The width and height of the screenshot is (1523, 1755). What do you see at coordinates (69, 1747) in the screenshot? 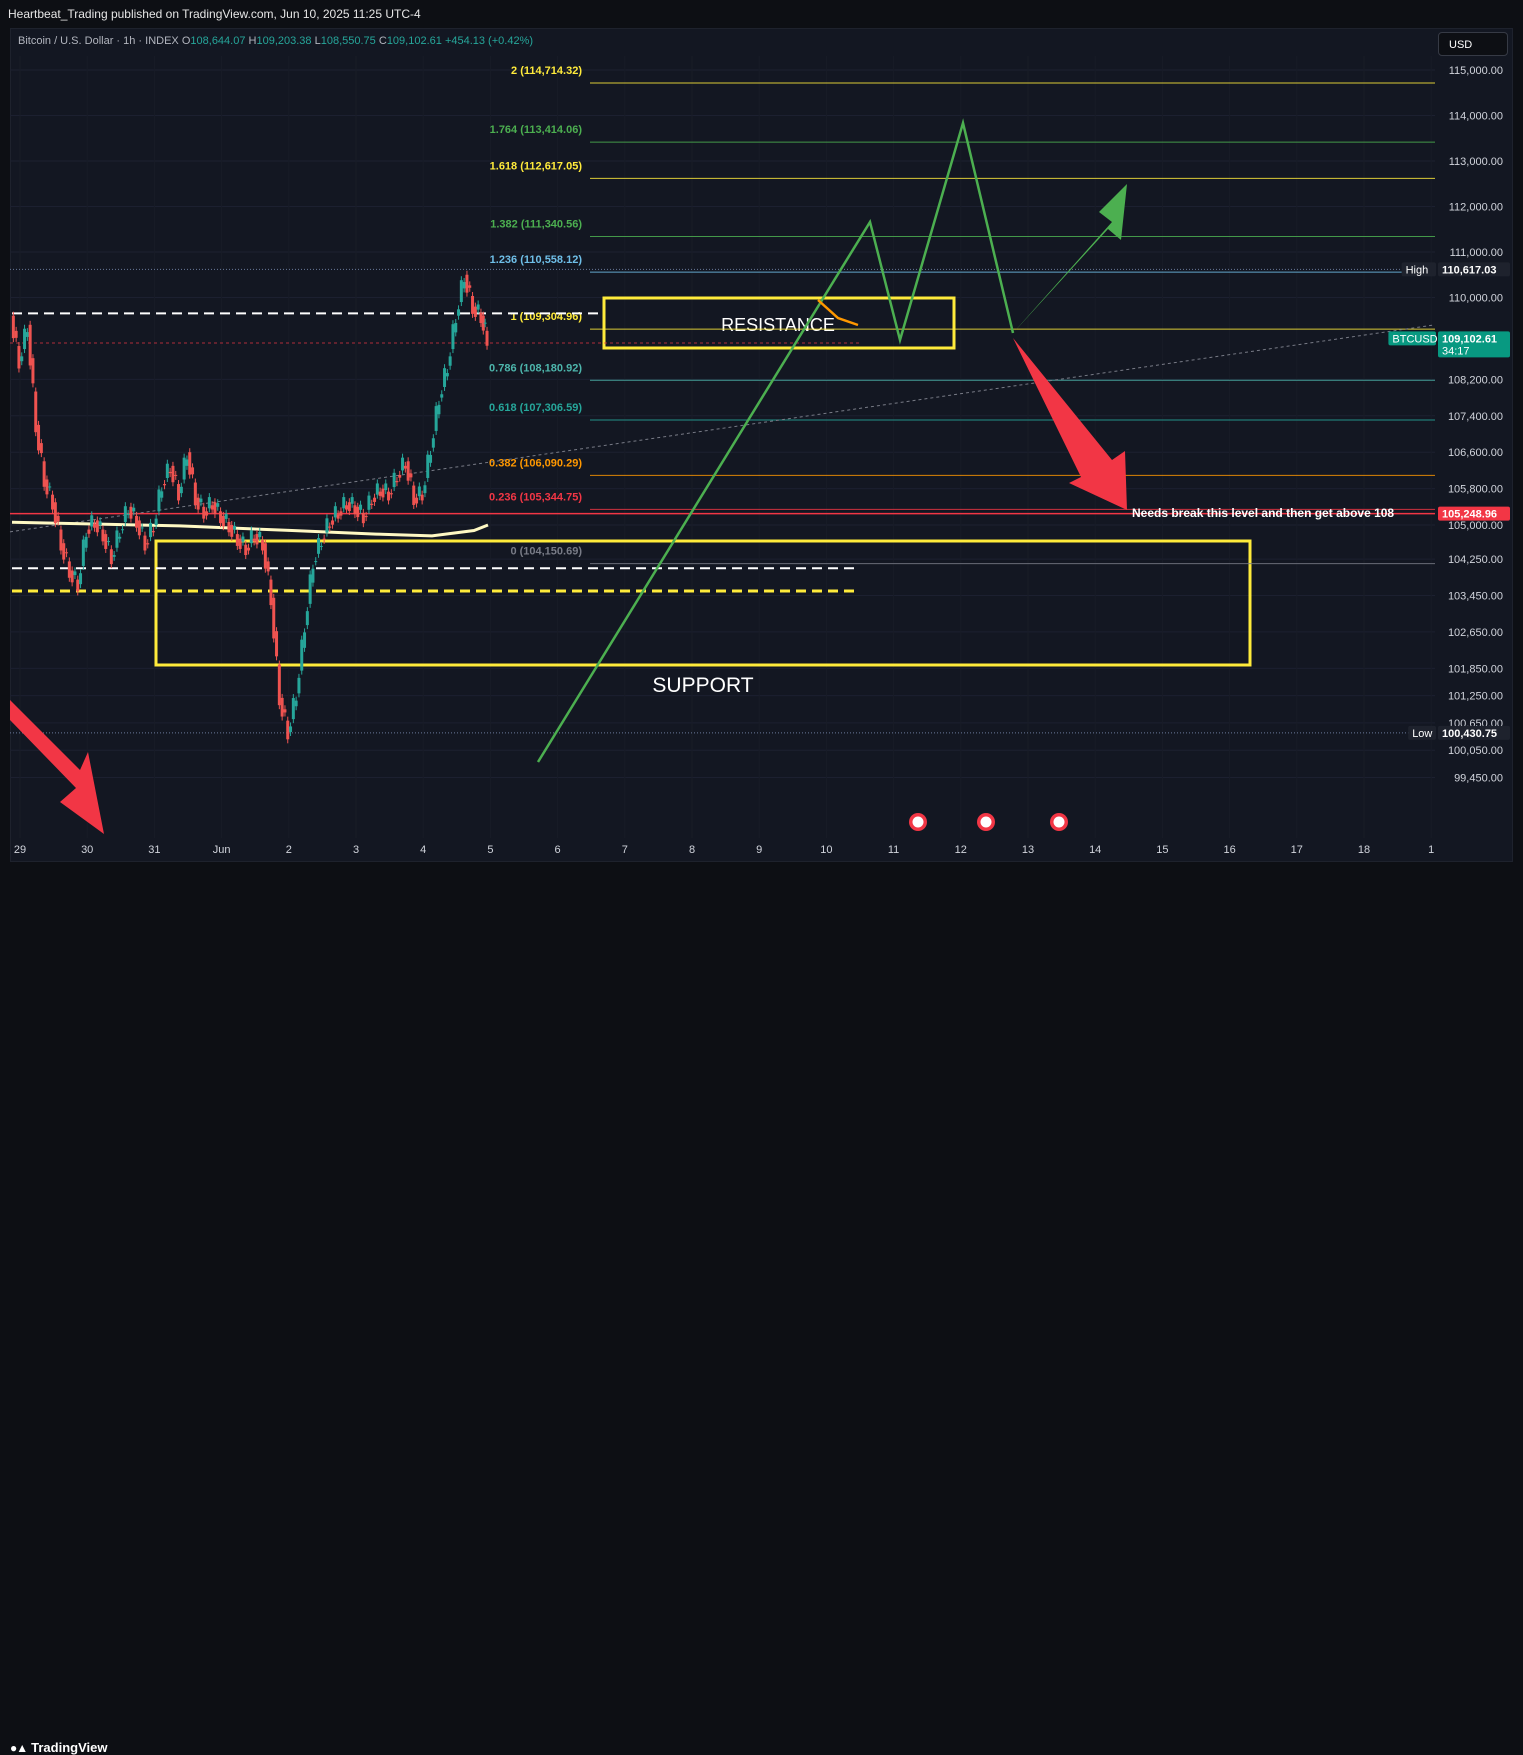
I see `brand-name: TradingView` at bounding box center [69, 1747].